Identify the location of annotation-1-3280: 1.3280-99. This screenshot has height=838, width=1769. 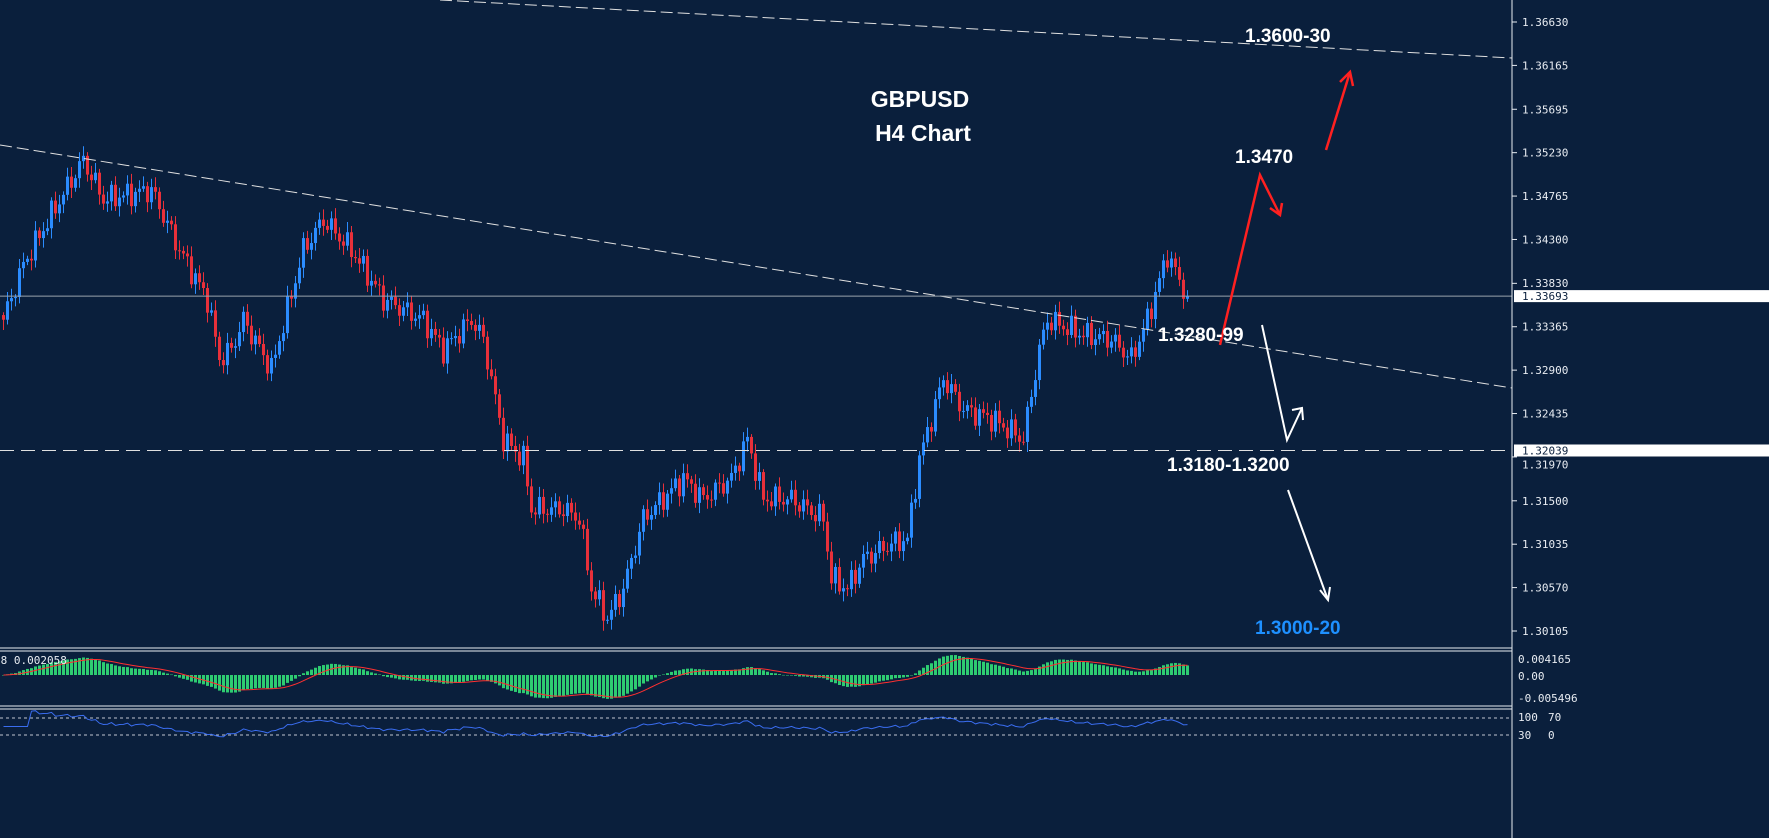
(1201, 335).